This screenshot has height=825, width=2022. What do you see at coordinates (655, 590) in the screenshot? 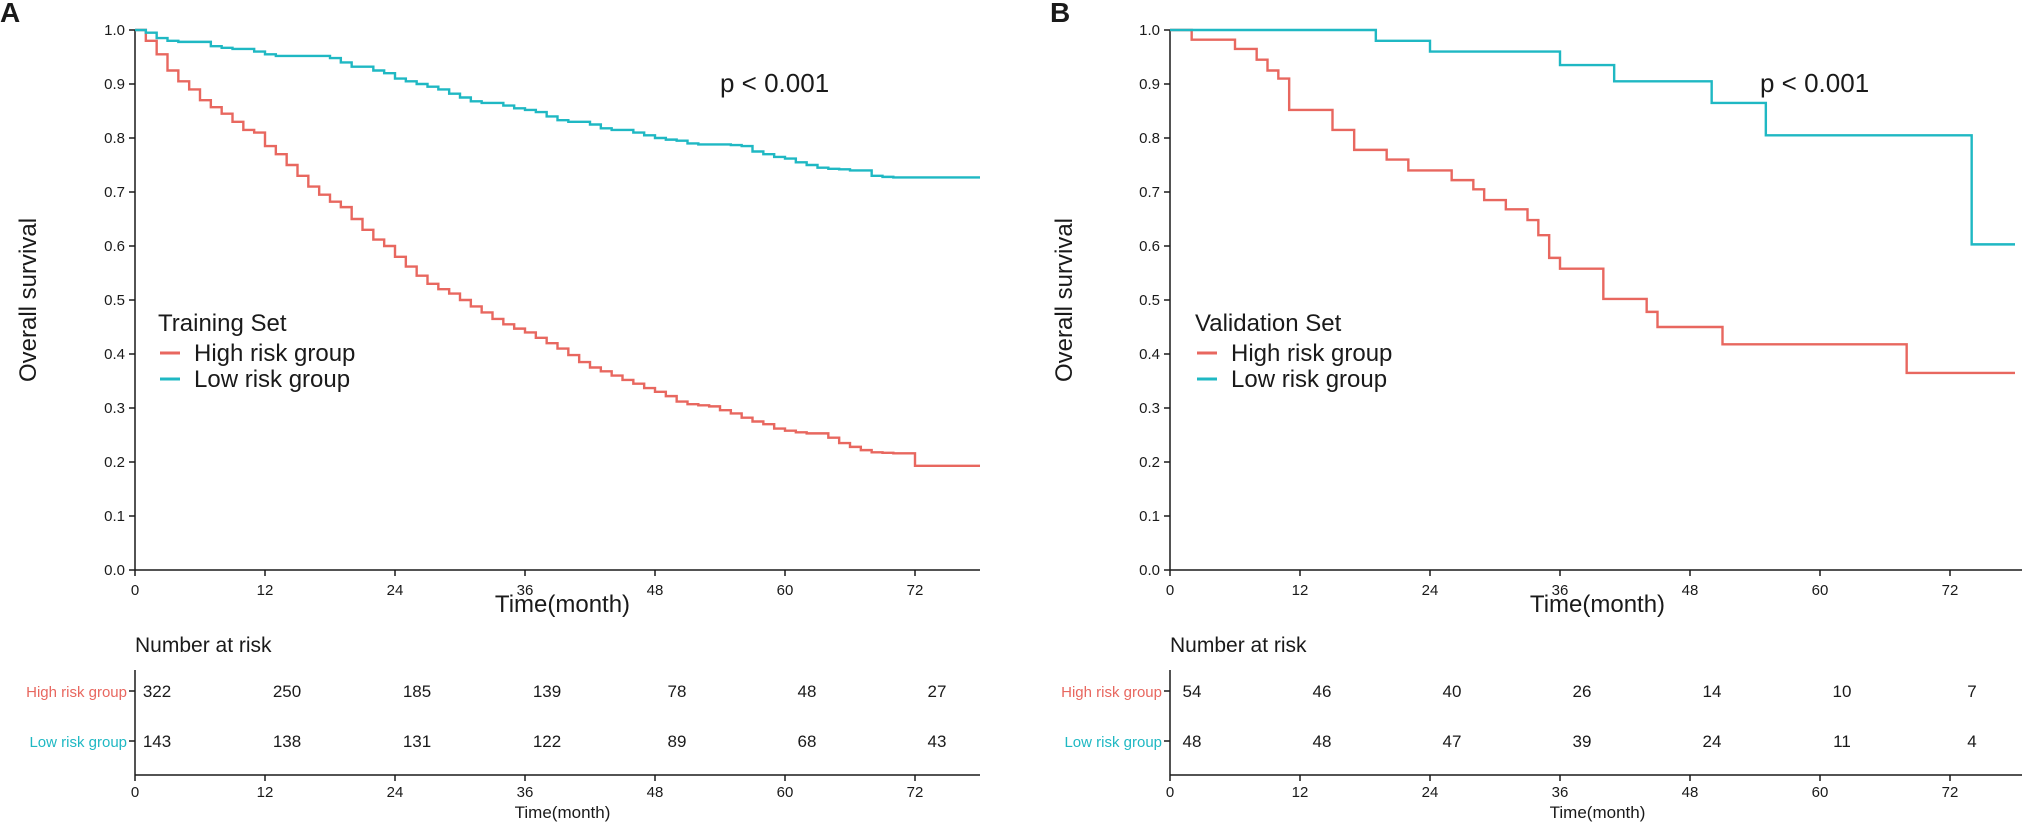
I see `x-tick-label: 48` at bounding box center [655, 590].